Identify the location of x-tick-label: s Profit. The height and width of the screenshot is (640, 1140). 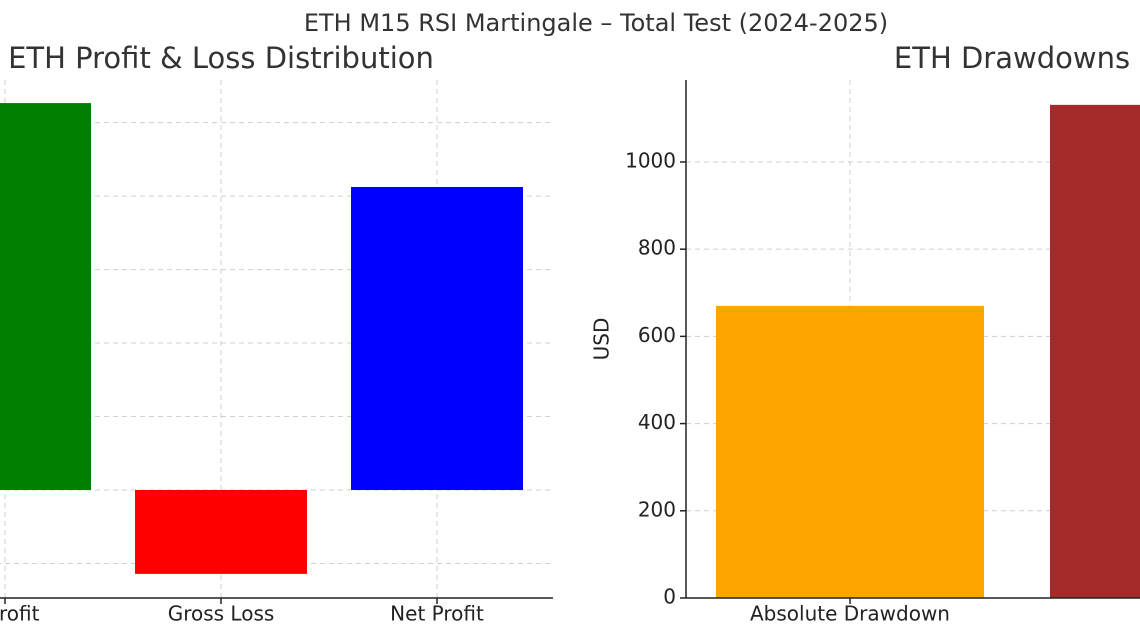
(20, 614).